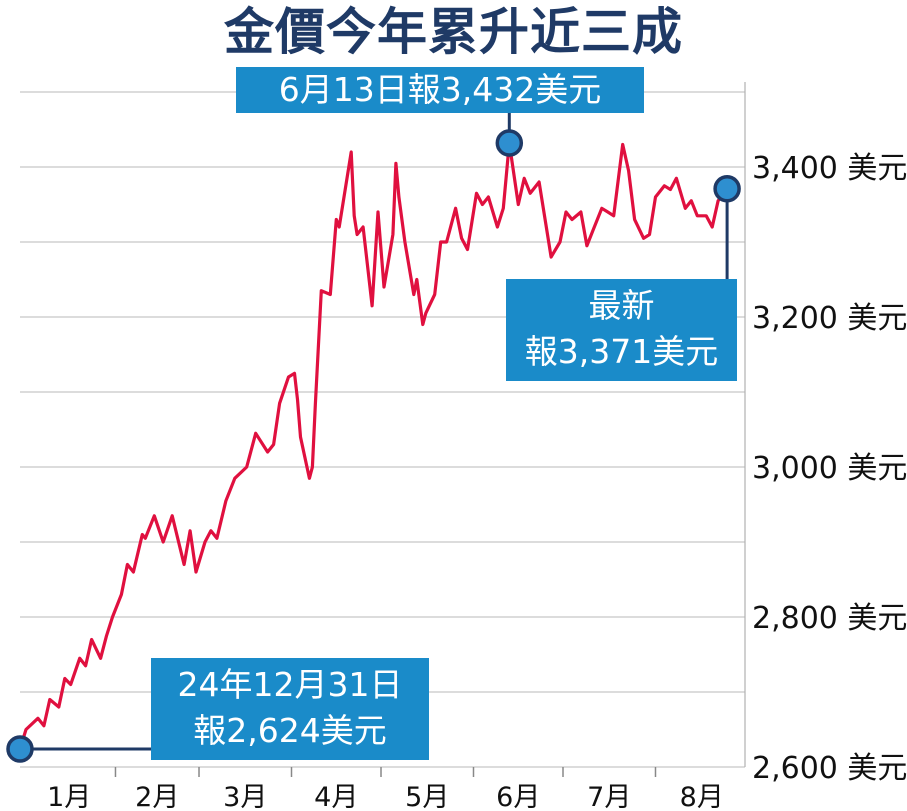 This screenshot has height=811, width=907. What do you see at coordinates (509, 143) in the screenshot?
I see `marker-peak` at bounding box center [509, 143].